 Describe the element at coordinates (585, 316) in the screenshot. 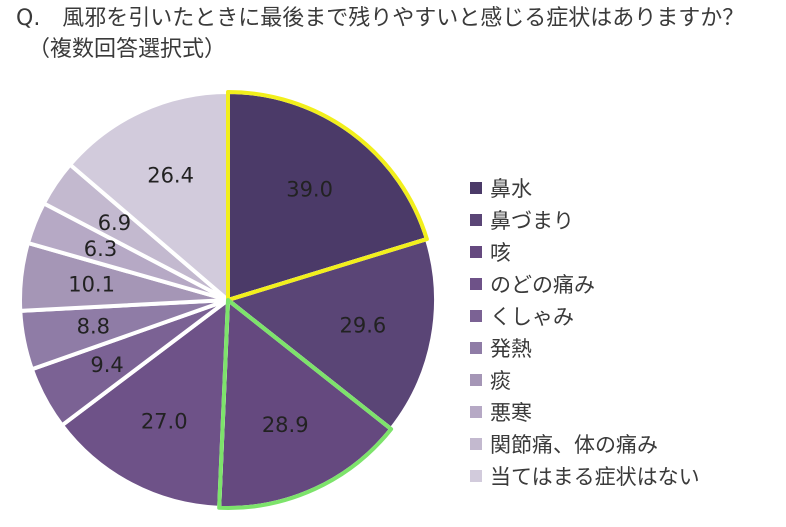

I see `legend-item-5: くしゃみ` at that location.